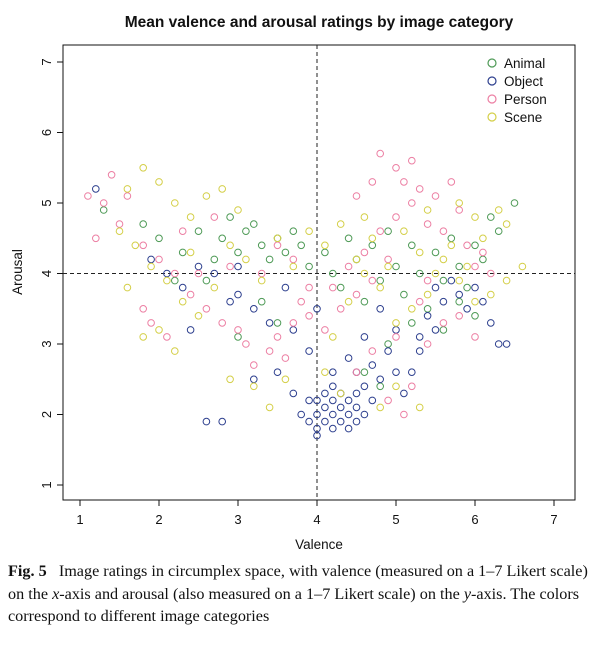 The image size is (606, 654). What do you see at coordinates (319, 544) in the screenshot?
I see `x-axis-label: Valence` at bounding box center [319, 544].